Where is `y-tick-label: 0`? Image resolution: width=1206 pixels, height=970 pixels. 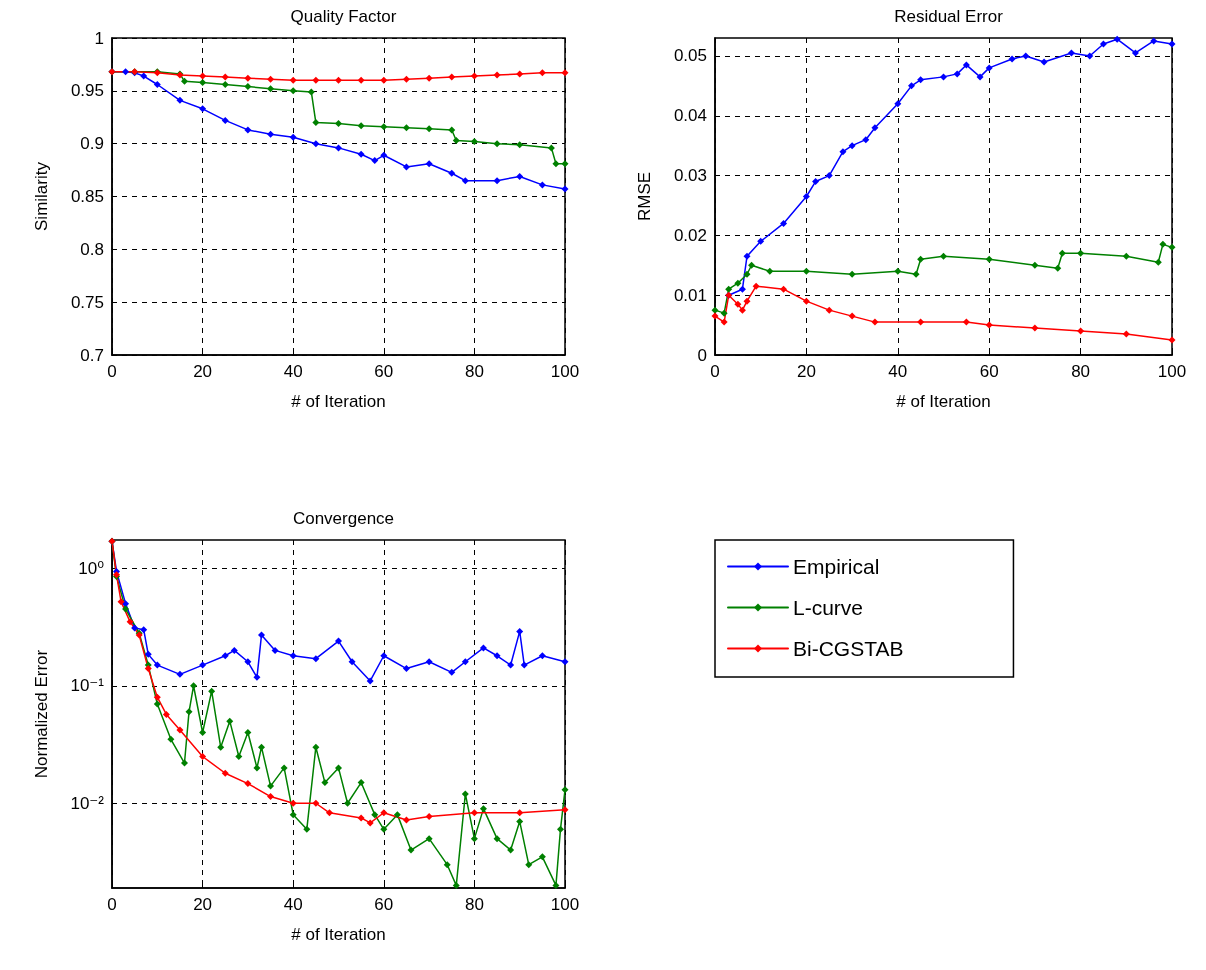 y-tick-label: 0 is located at coordinates (702, 355).